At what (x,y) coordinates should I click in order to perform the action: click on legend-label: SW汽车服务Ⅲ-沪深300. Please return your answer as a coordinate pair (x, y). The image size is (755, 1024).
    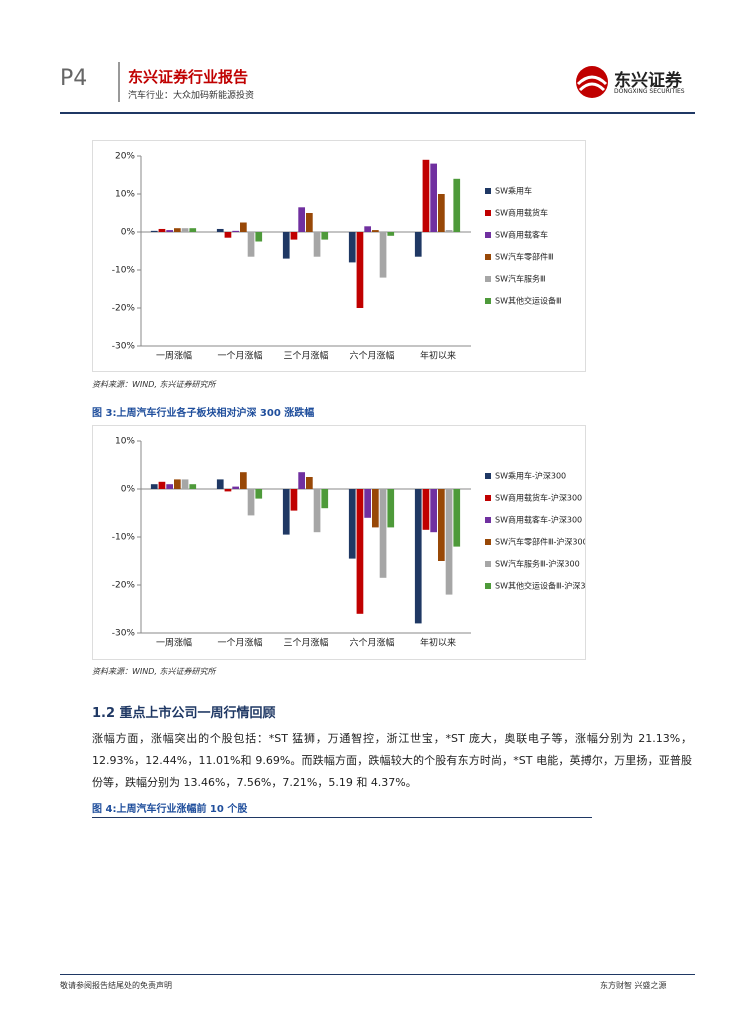
    Looking at the image, I should click on (537, 564).